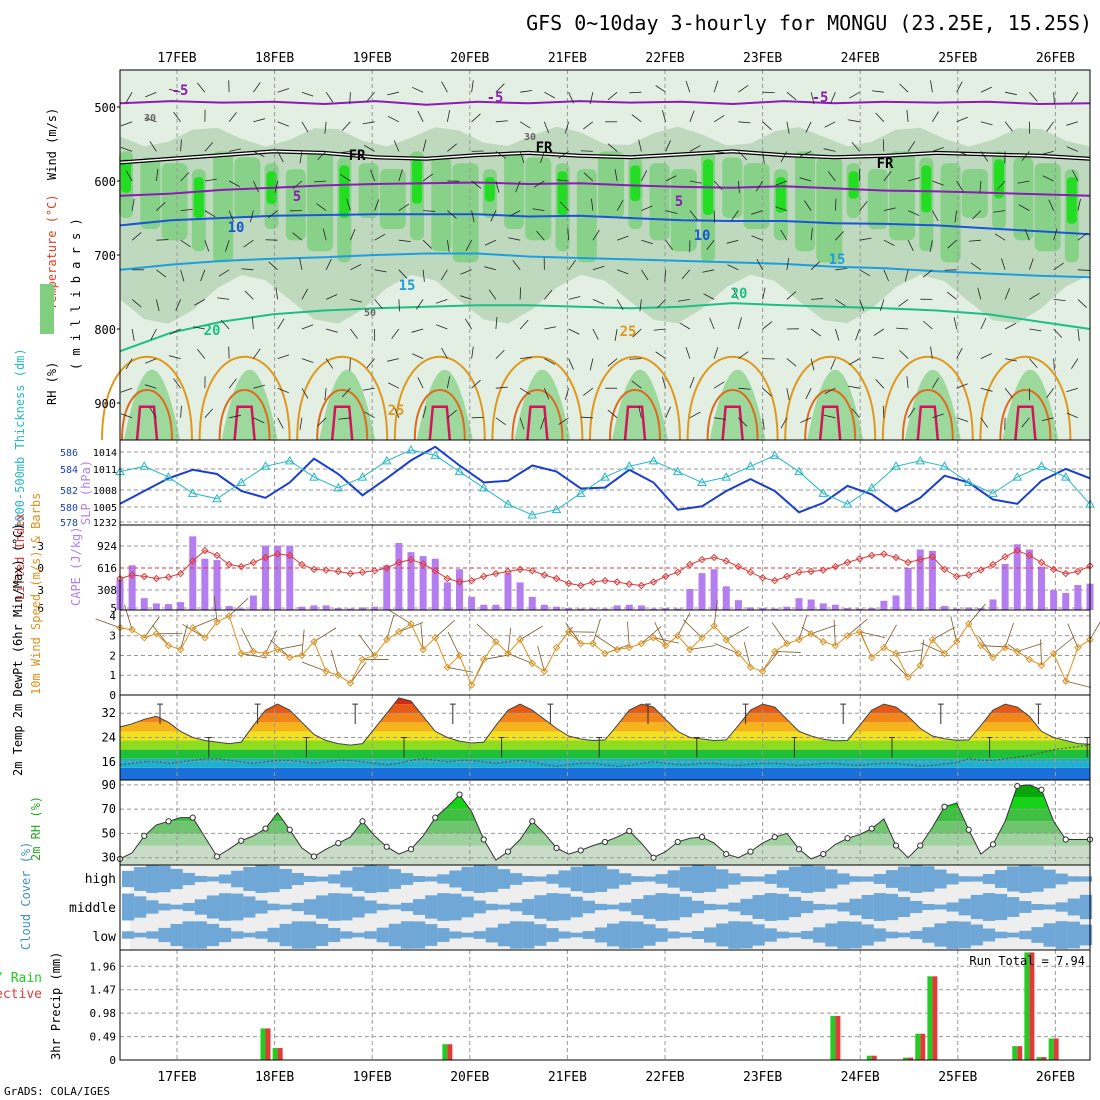 The image size is (1100, 1100). I want to click on thickness-tick-label: 578, so click(69, 523).